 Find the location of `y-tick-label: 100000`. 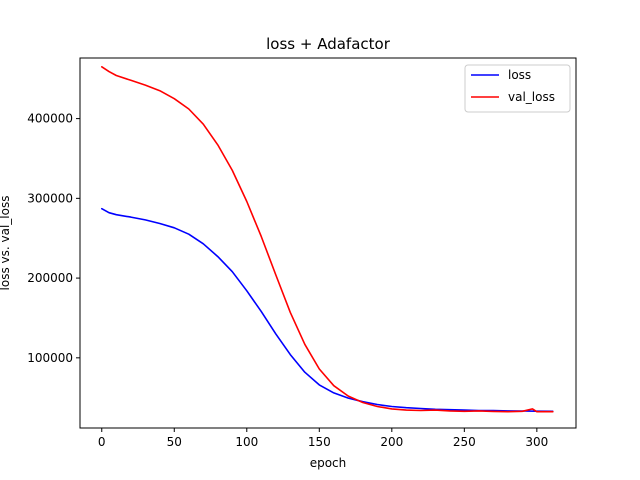

y-tick-label: 100000 is located at coordinates (50, 358).